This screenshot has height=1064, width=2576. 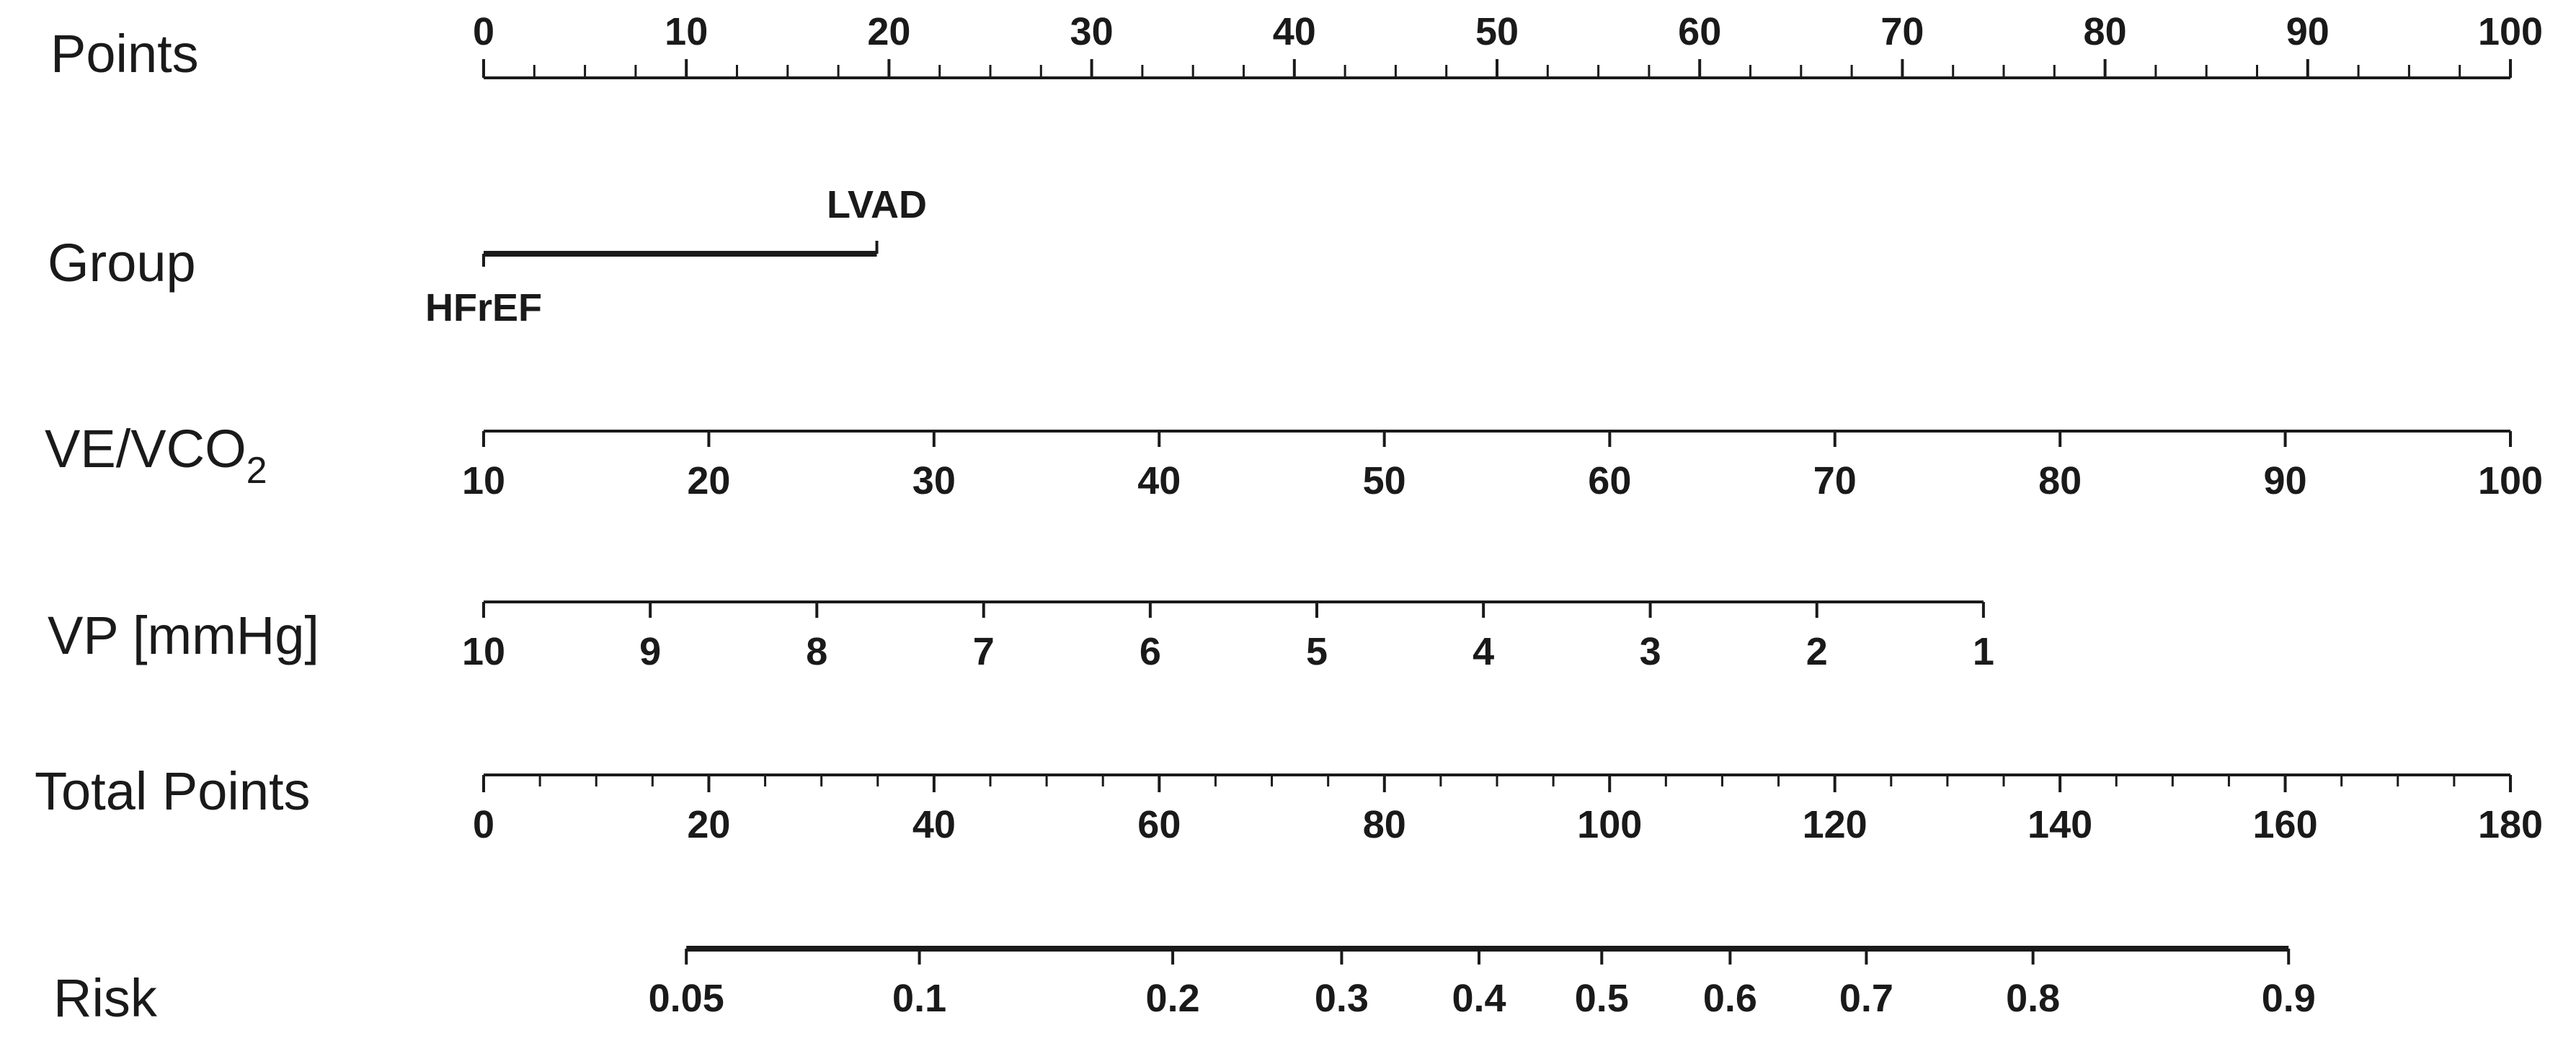 I want to click on ve-vco2-tick-label: 60, so click(x=1609, y=481).